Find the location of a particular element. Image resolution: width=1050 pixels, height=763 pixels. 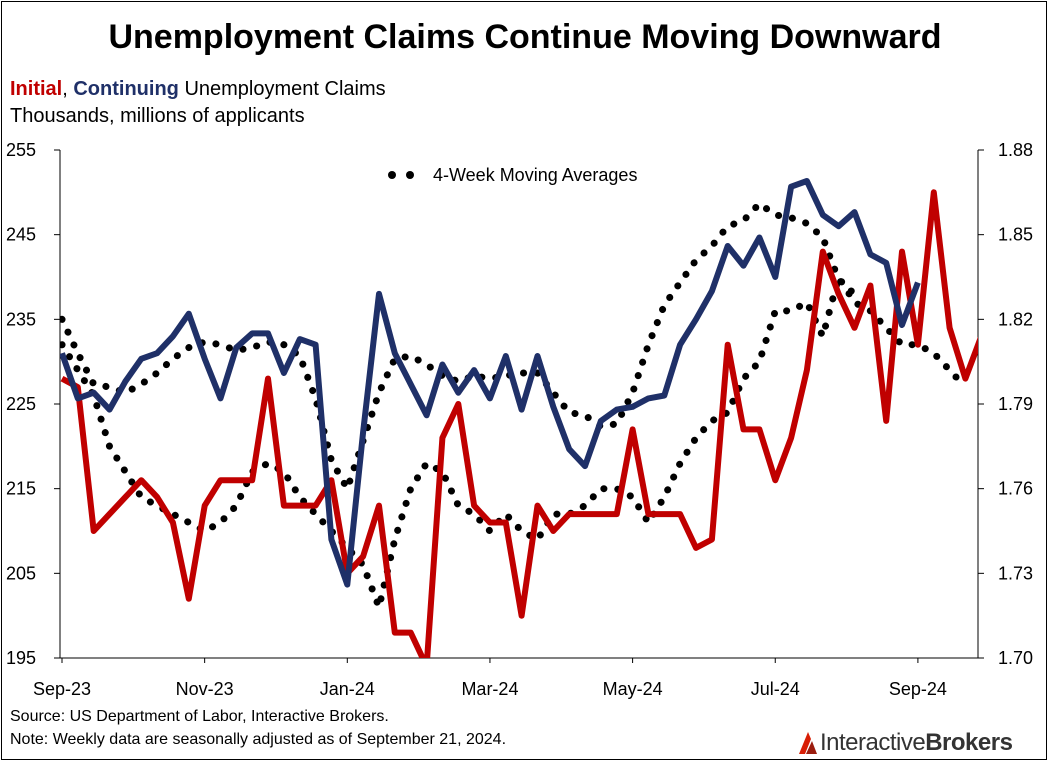

right-y-tick-label: 1.88 is located at coordinates (1015, 150).